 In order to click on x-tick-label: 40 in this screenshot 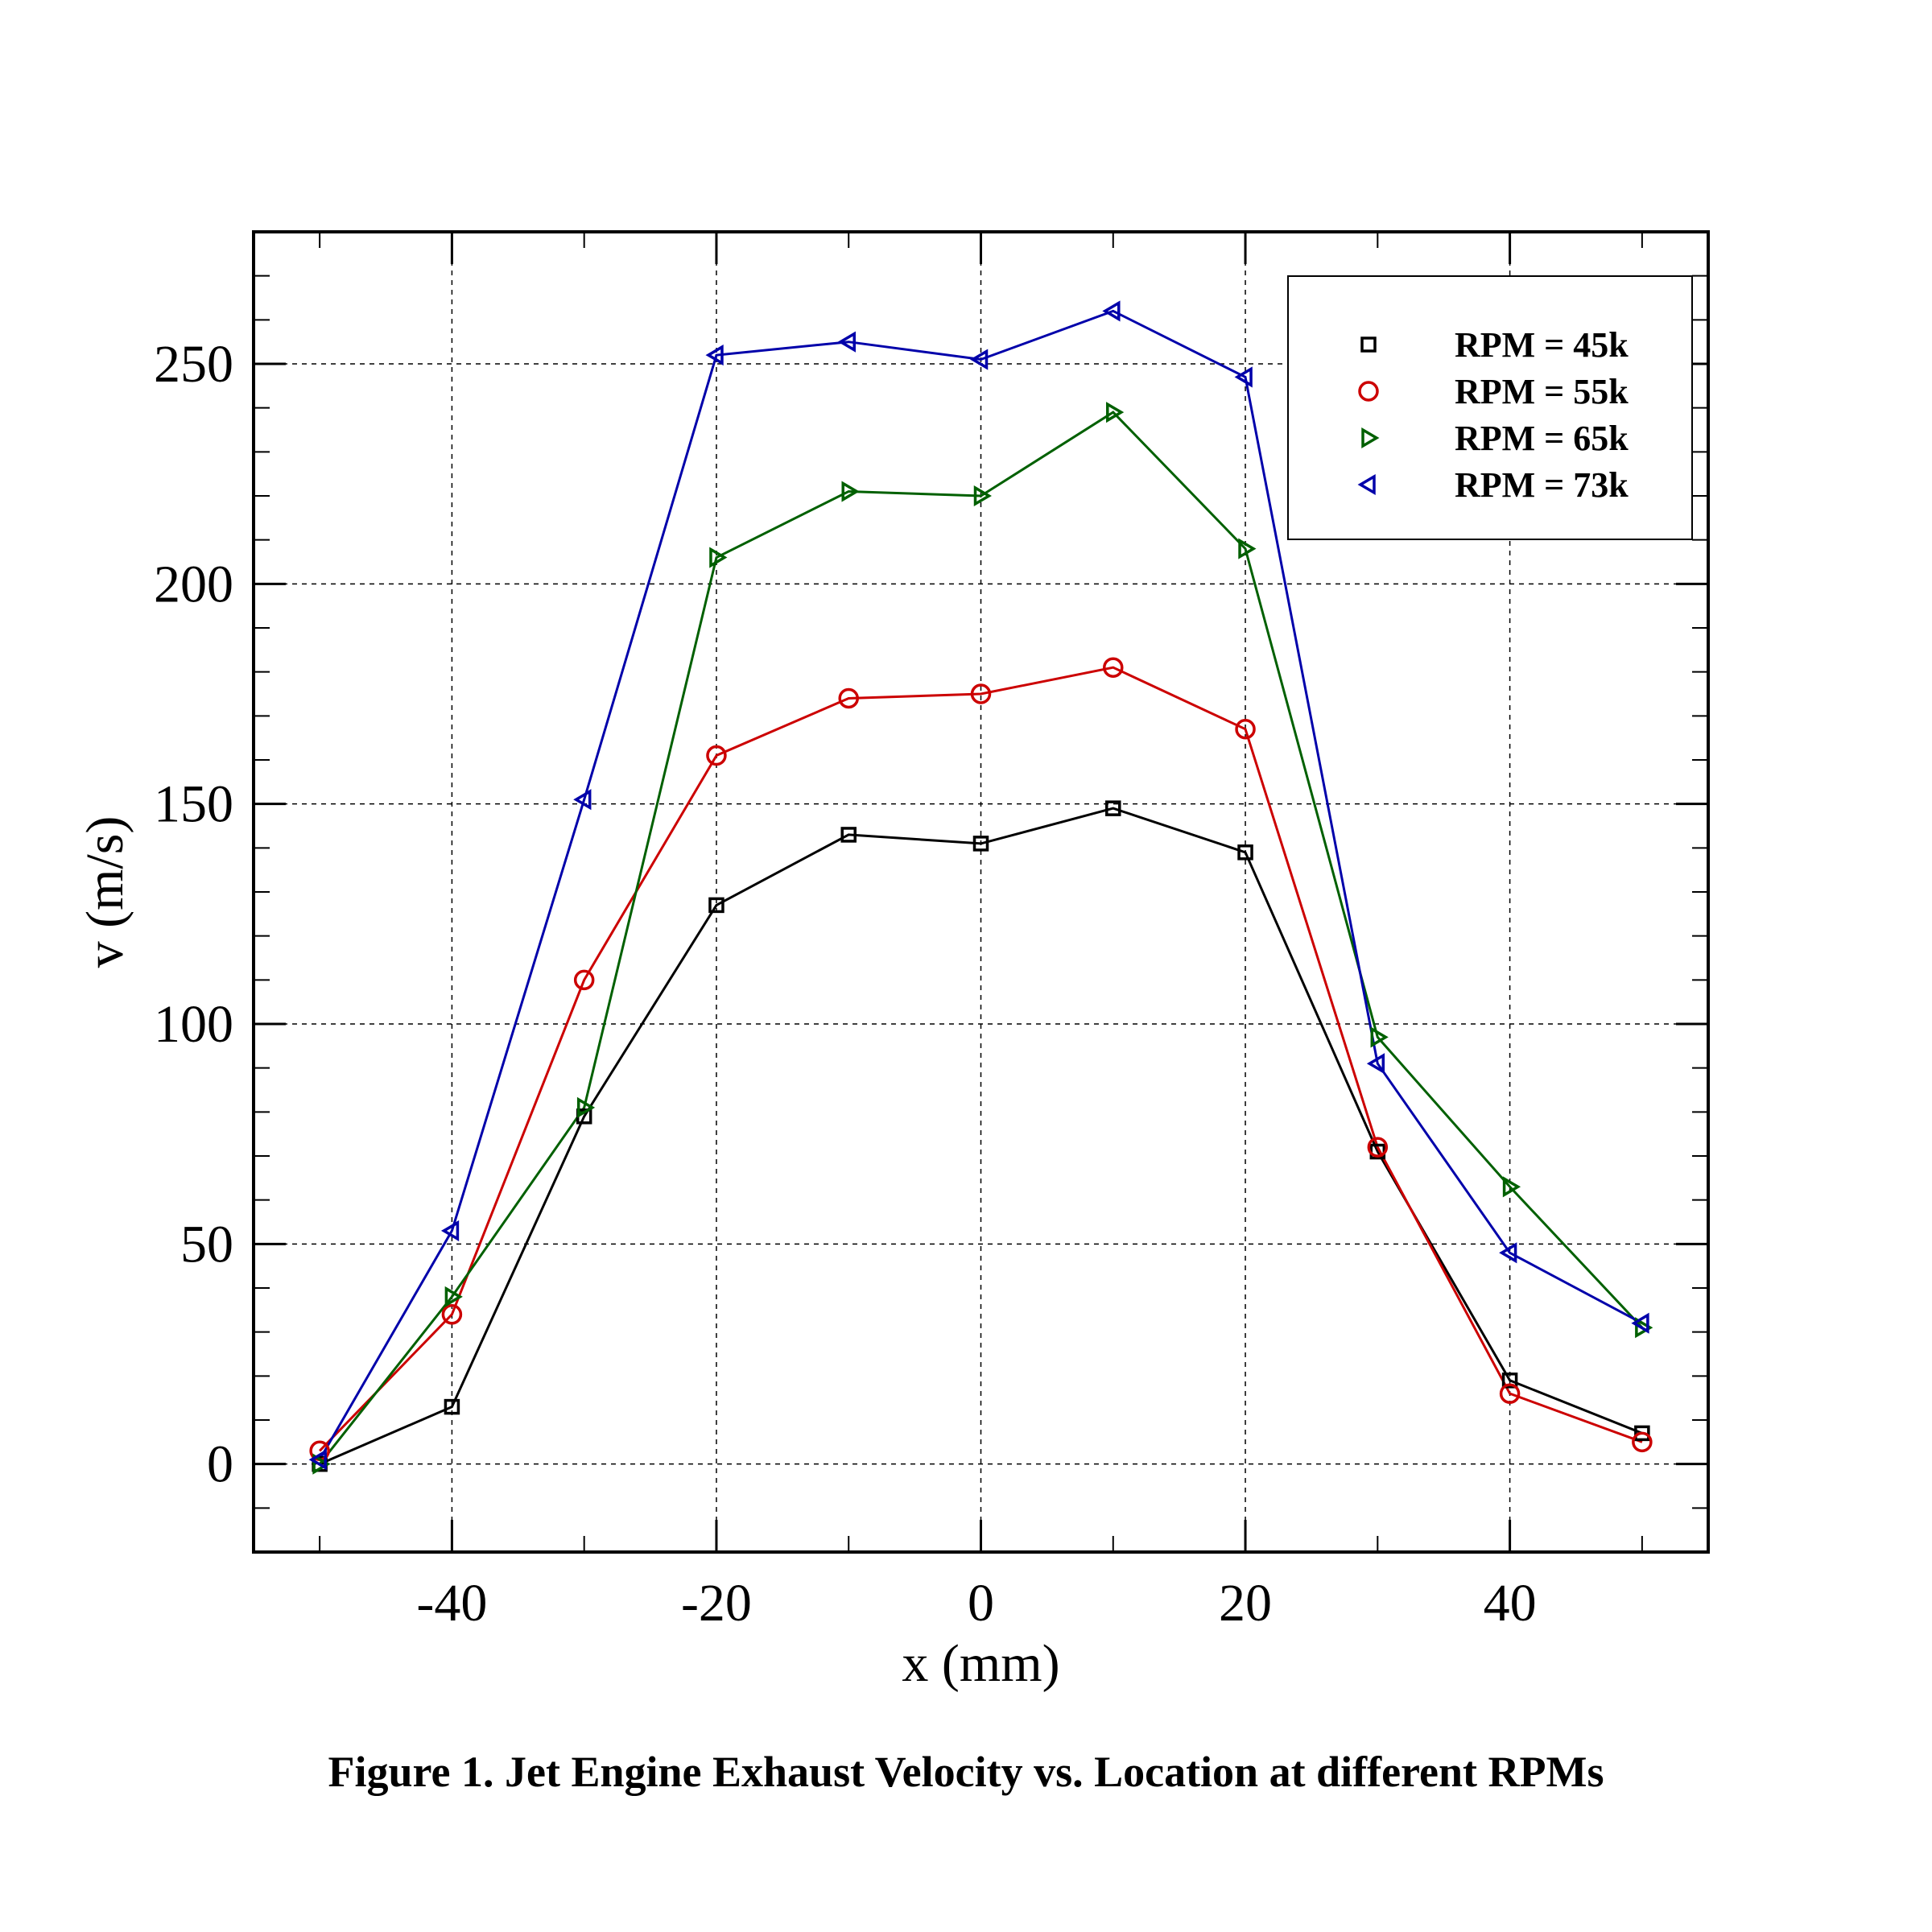, I will do `click(1510, 1603)`.